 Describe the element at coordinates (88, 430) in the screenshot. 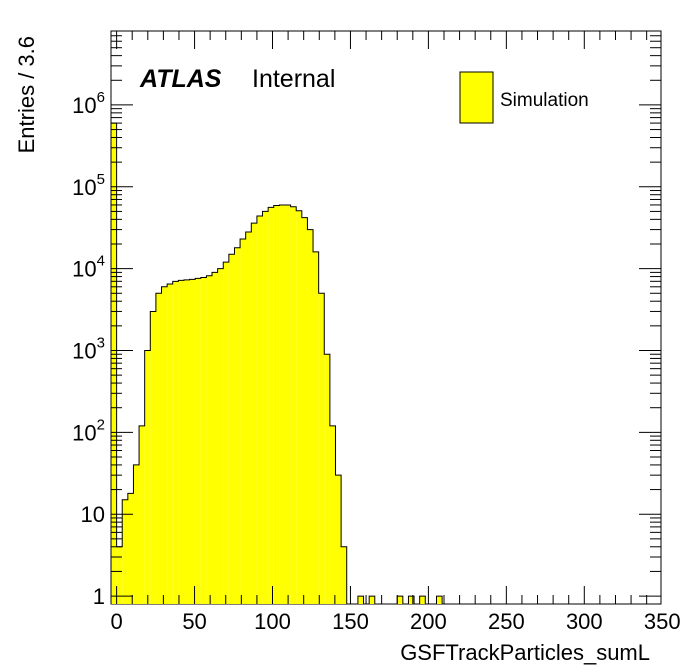

I see `y-tick-label: 10²` at that location.